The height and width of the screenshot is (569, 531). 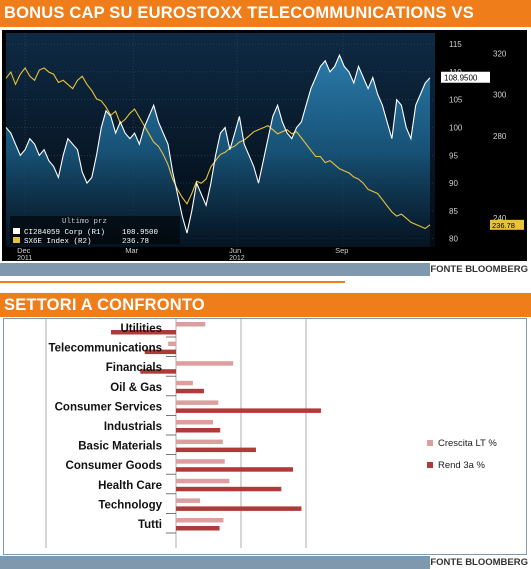 What do you see at coordinates (453, 211) in the screenshot?
I see `y-left-tick-label: 85` at bounding box center [453, 211].